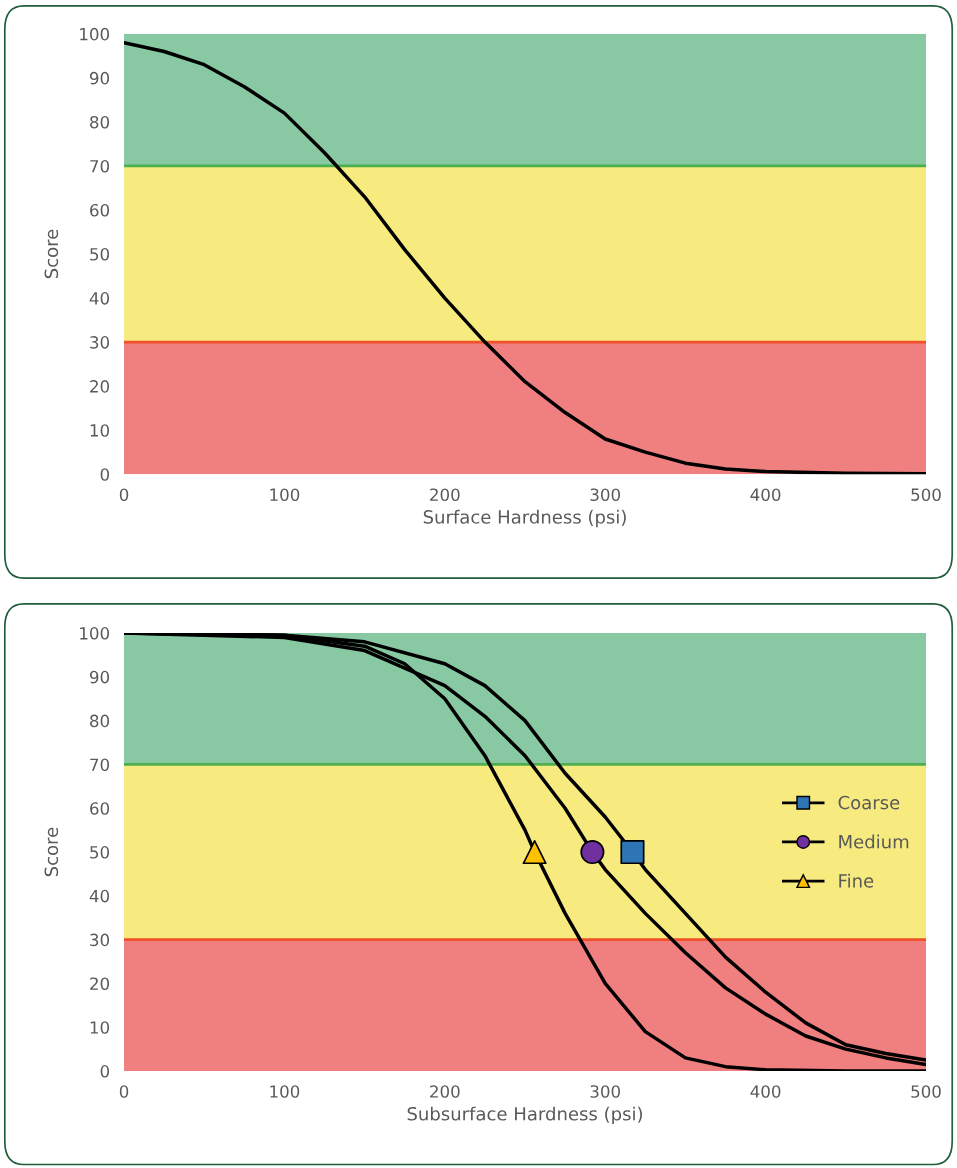  What do you see at coordinates (874, 841) in the screenshot?
I see `legend-label: Medium` at bounding box center [874, 841].